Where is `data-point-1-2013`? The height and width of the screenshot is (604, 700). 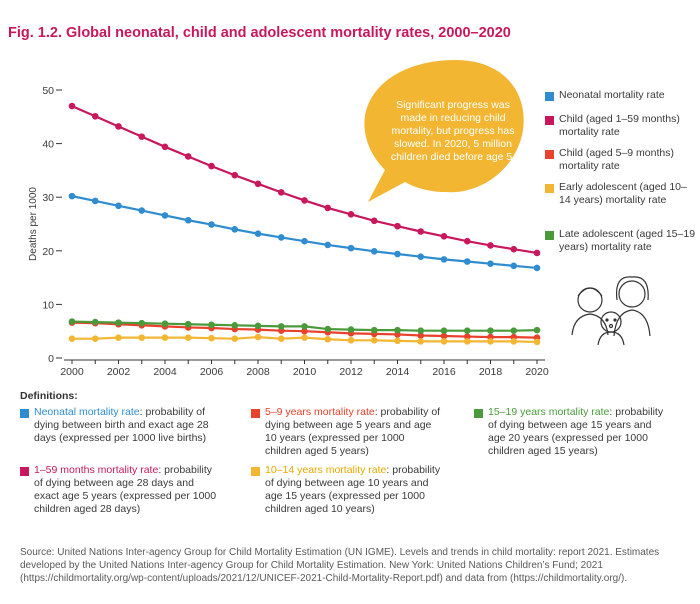
data-point-1-2013 is located at coordinates (374, 221).